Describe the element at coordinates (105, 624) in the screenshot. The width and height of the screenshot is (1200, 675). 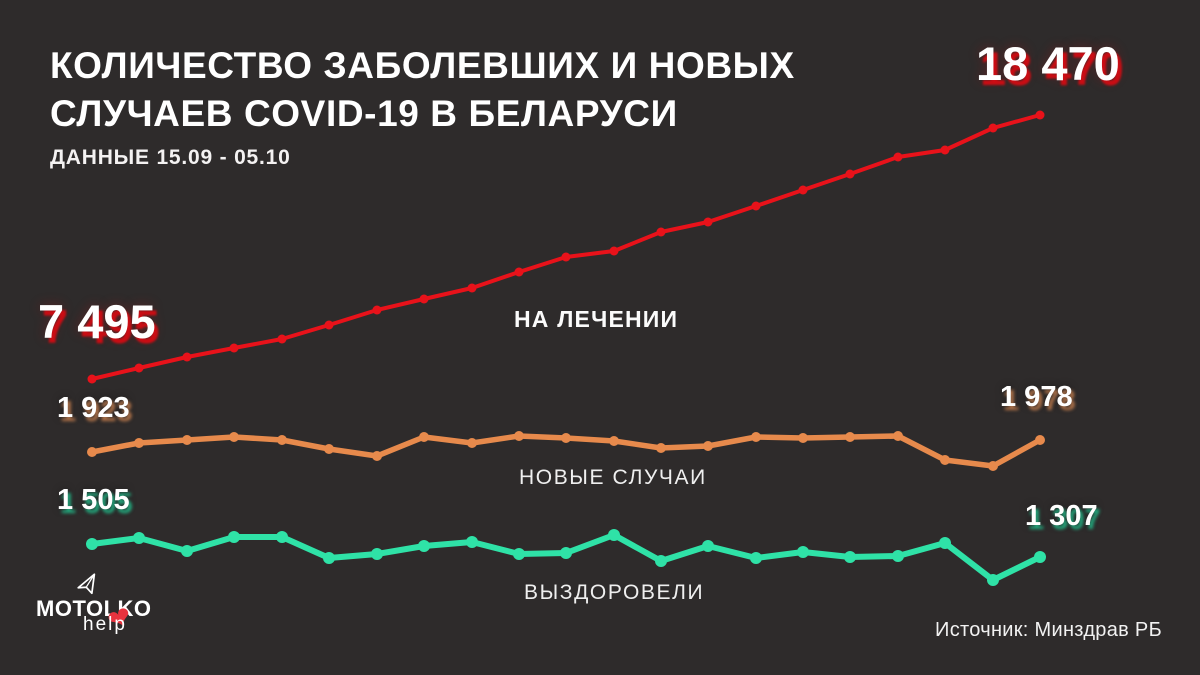
I see `logo-text-help: help` at that location.